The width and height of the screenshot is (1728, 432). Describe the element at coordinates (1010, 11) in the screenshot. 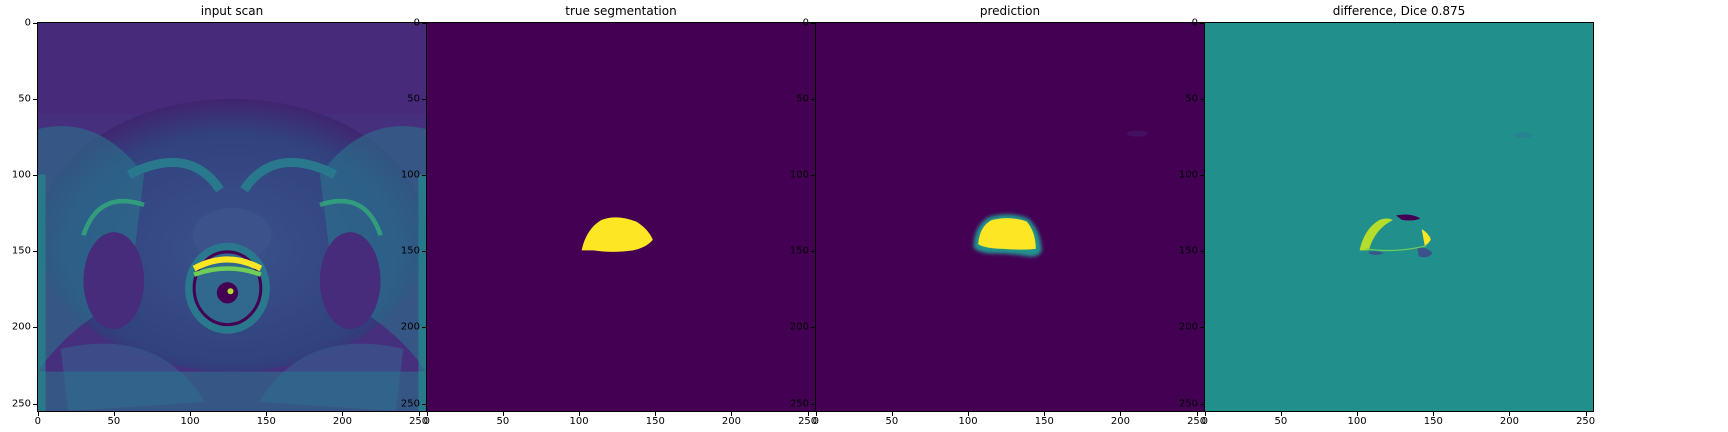

I see `panel-title: prediction` at that location.